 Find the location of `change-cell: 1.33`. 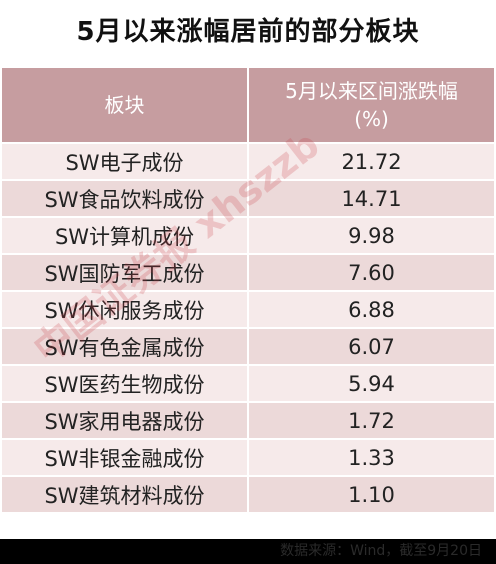

change-cell: 1.33 is located at coordinates (371, 457).